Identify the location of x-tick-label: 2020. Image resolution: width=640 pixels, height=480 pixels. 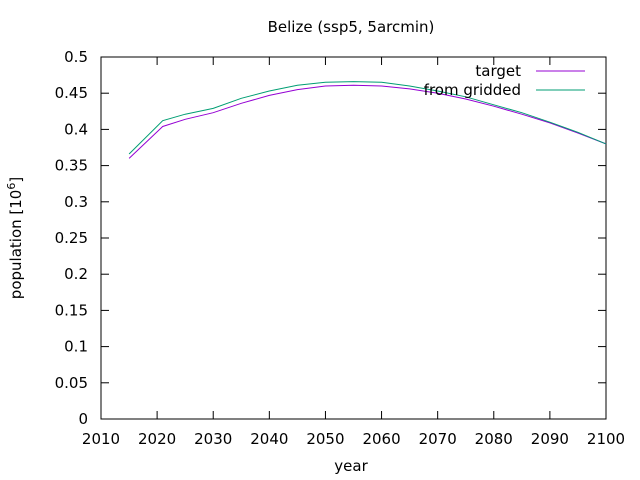
(157, 439).